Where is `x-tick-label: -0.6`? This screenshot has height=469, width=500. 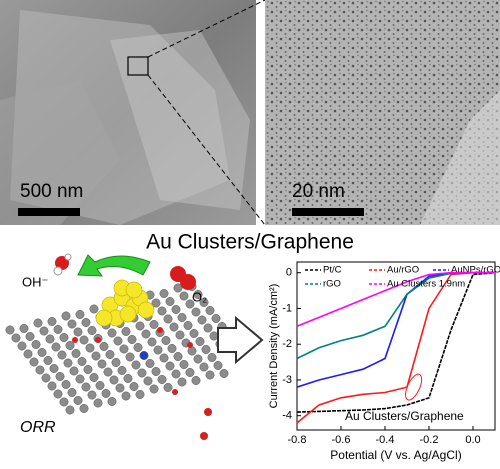 x-tick-label: -0.6 is located at coordinates (341, 440).